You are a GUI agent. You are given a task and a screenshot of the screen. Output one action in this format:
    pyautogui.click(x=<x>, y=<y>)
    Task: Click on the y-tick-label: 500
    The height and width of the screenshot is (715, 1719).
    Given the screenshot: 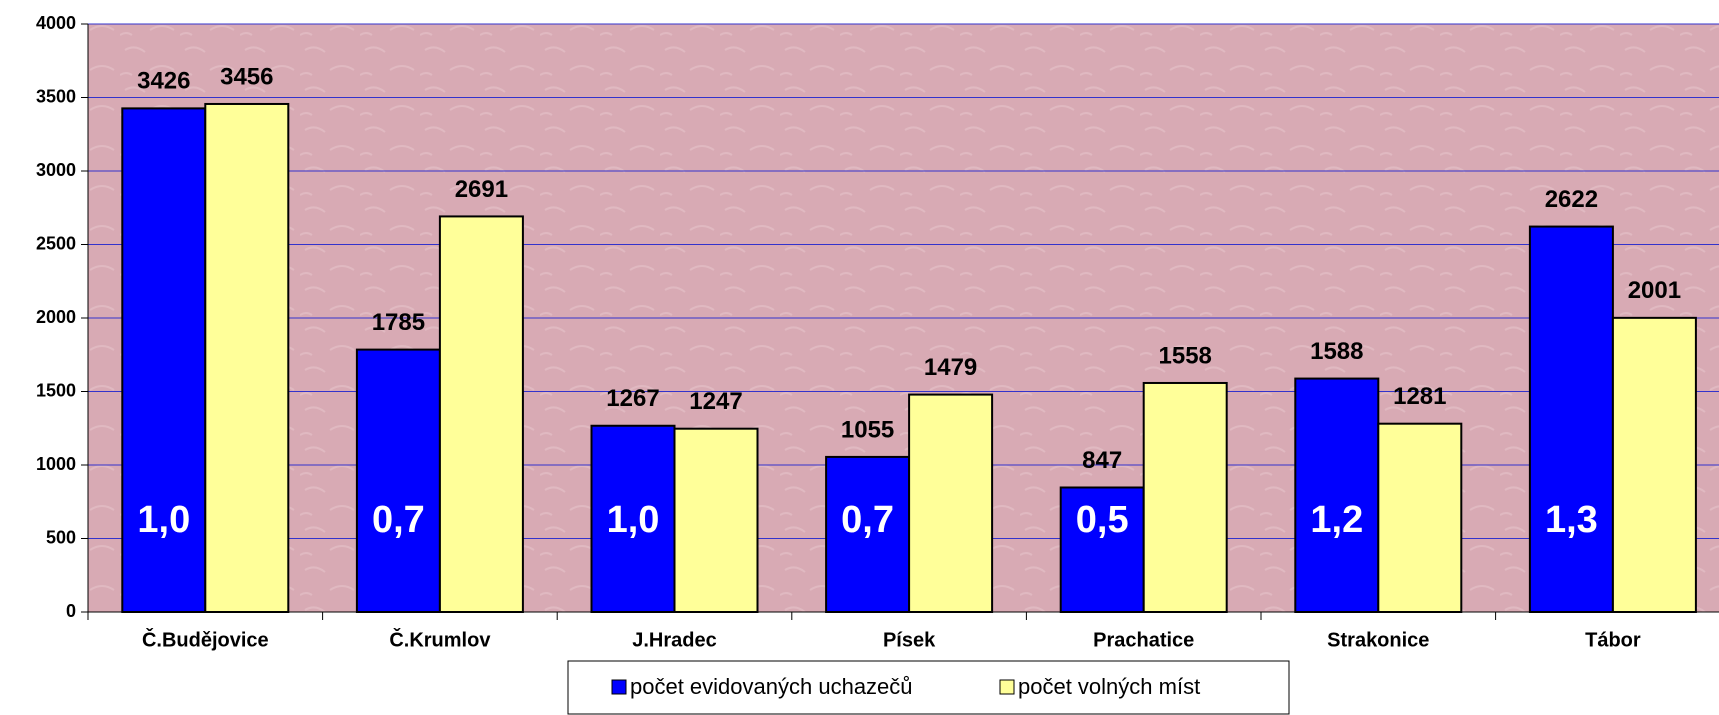 What is the action you would take?
    pyautogui.click(x=61, y=537)
    